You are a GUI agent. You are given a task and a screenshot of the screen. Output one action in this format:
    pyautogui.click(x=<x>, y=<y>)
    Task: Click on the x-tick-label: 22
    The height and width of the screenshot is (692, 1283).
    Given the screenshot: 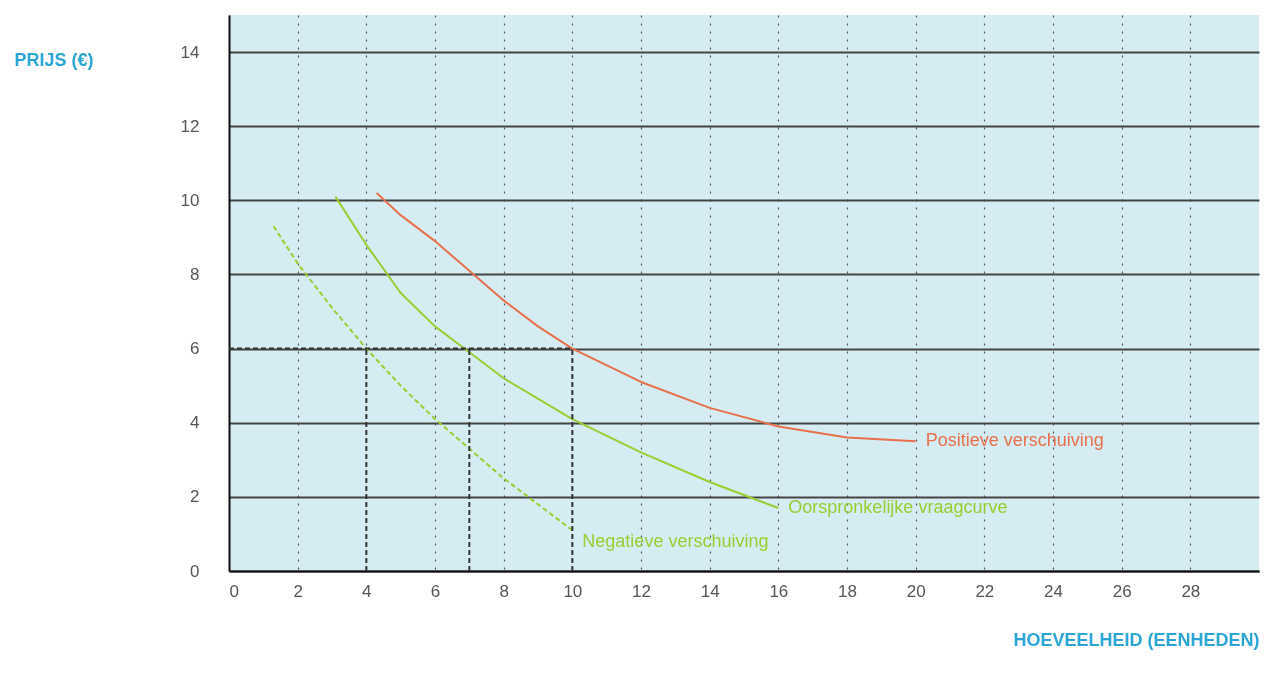 What is the action you would take?
    pyautogui.click(x=985, y=591)
    